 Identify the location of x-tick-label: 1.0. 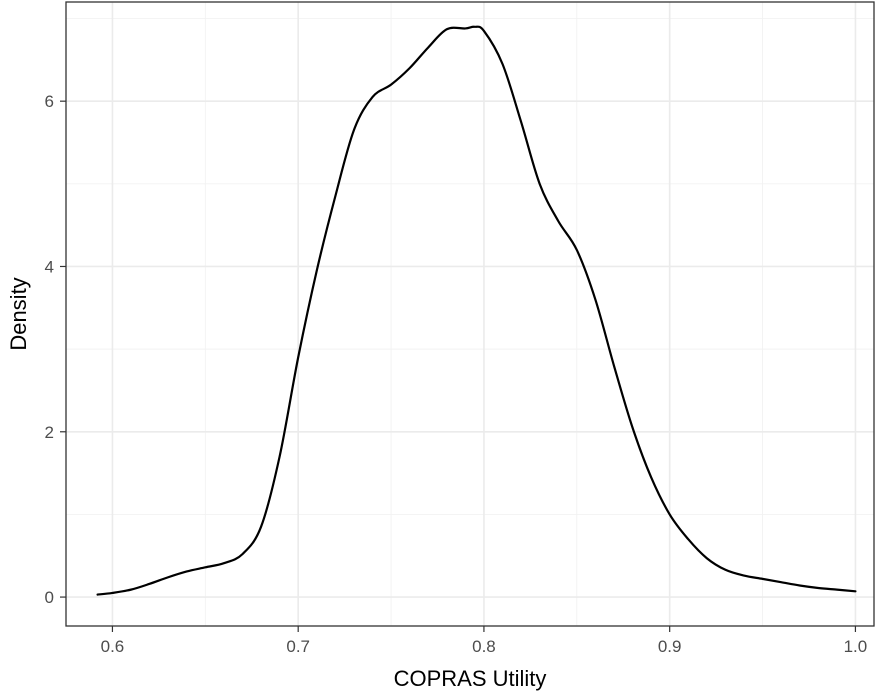
(856, 646).